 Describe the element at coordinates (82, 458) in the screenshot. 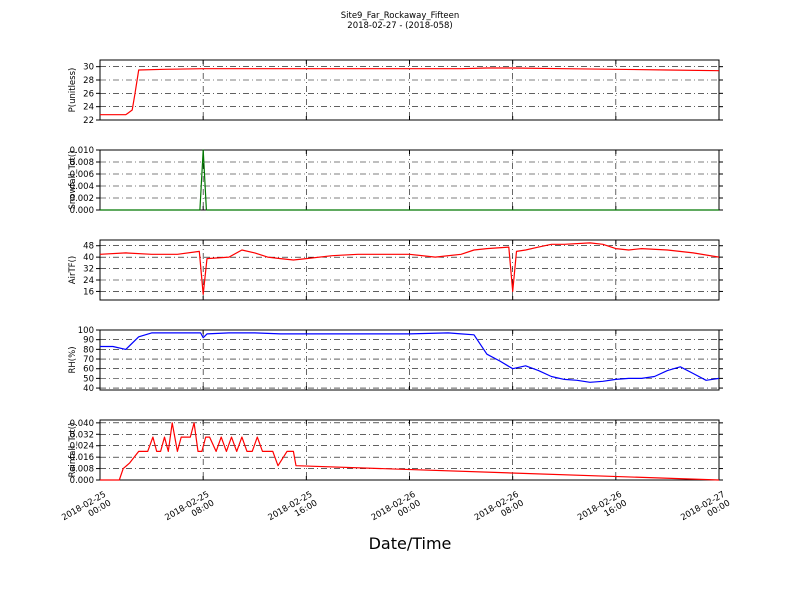

I see `y-tick-label: 0.016` at that location.